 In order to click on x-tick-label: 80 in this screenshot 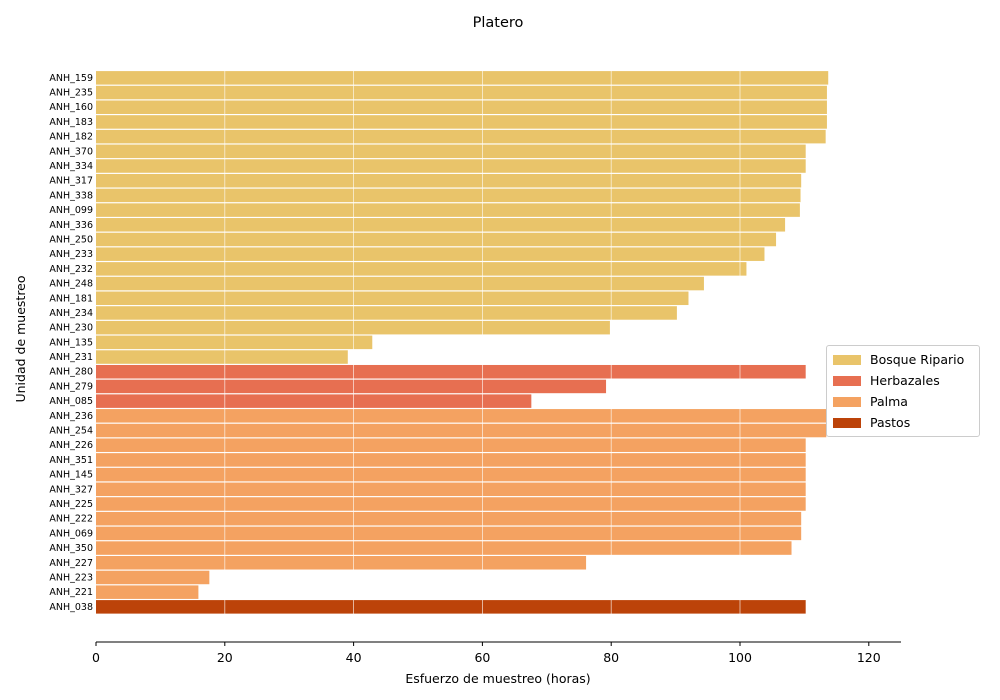, I will do `click(611, 657)`.